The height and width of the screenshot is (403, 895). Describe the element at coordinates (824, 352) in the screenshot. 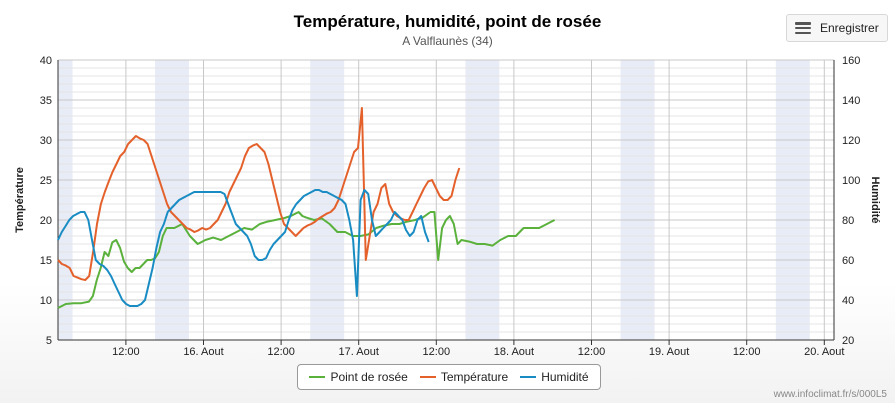

I see `x-tick-label: 20. Aout` at that location.